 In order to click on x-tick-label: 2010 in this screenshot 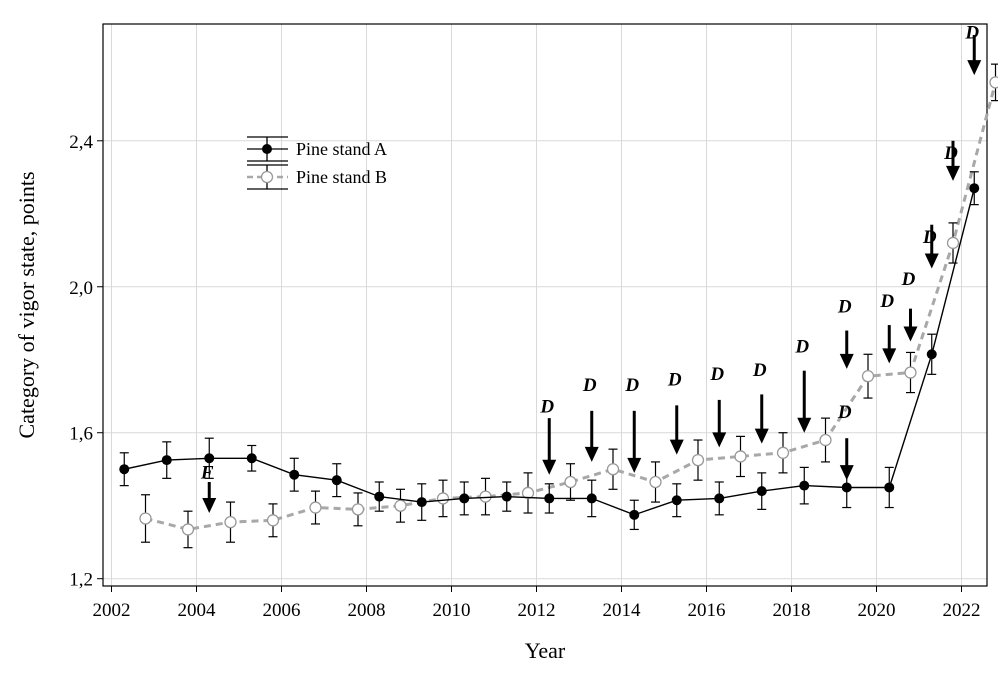, I will do `click(452, 610)`.